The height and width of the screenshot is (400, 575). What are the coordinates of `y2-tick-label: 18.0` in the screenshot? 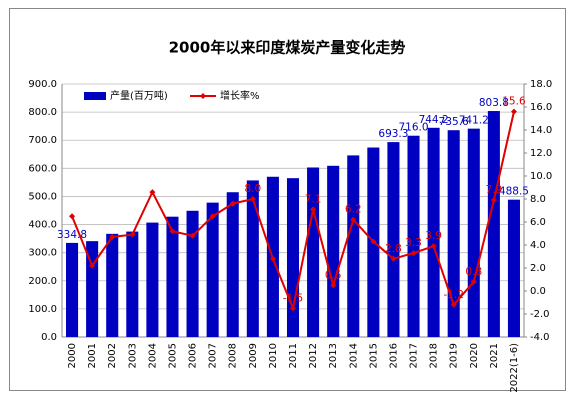 It's located at (541, 84).